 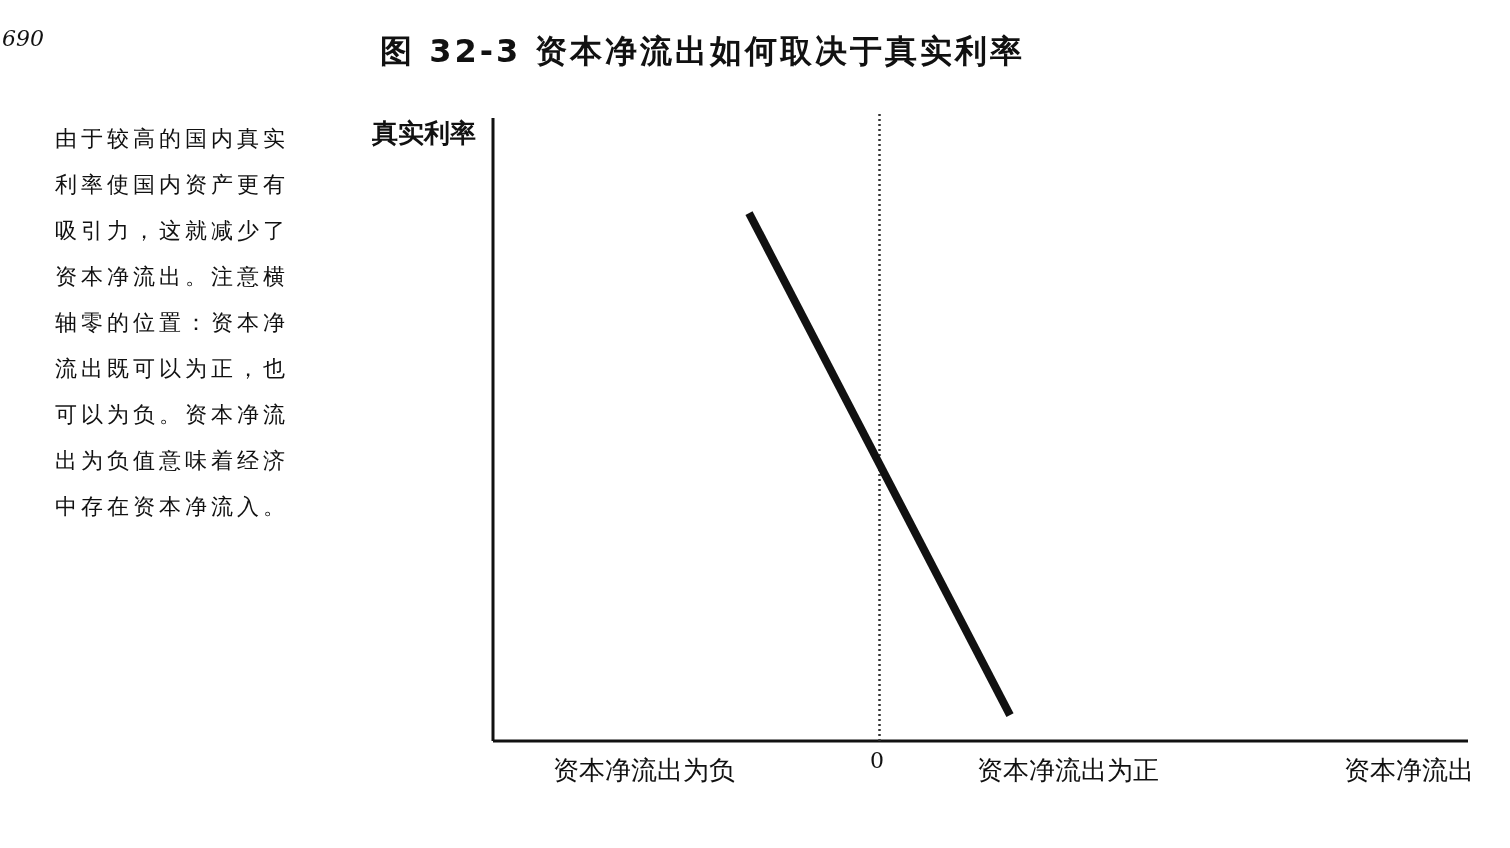 What do you see at coordinates (703, 51) in the screenshot?
I see `title: 图 32-3 资本净流出如何取决于真实利率` at bounding box center [703, 51].